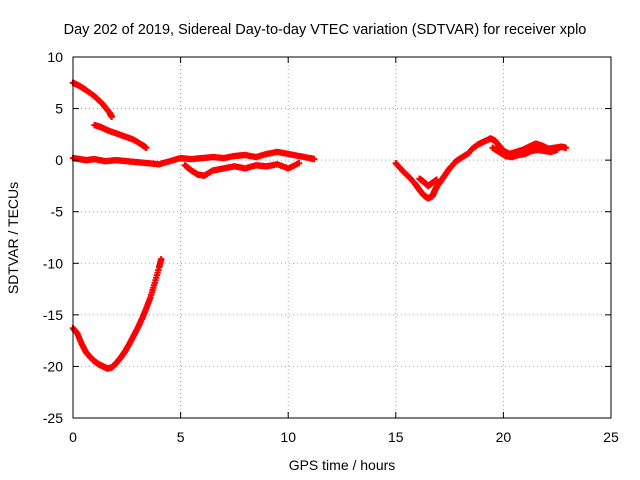  I want to click on x-axis-label: GPS time / hours, so click(342, 465).